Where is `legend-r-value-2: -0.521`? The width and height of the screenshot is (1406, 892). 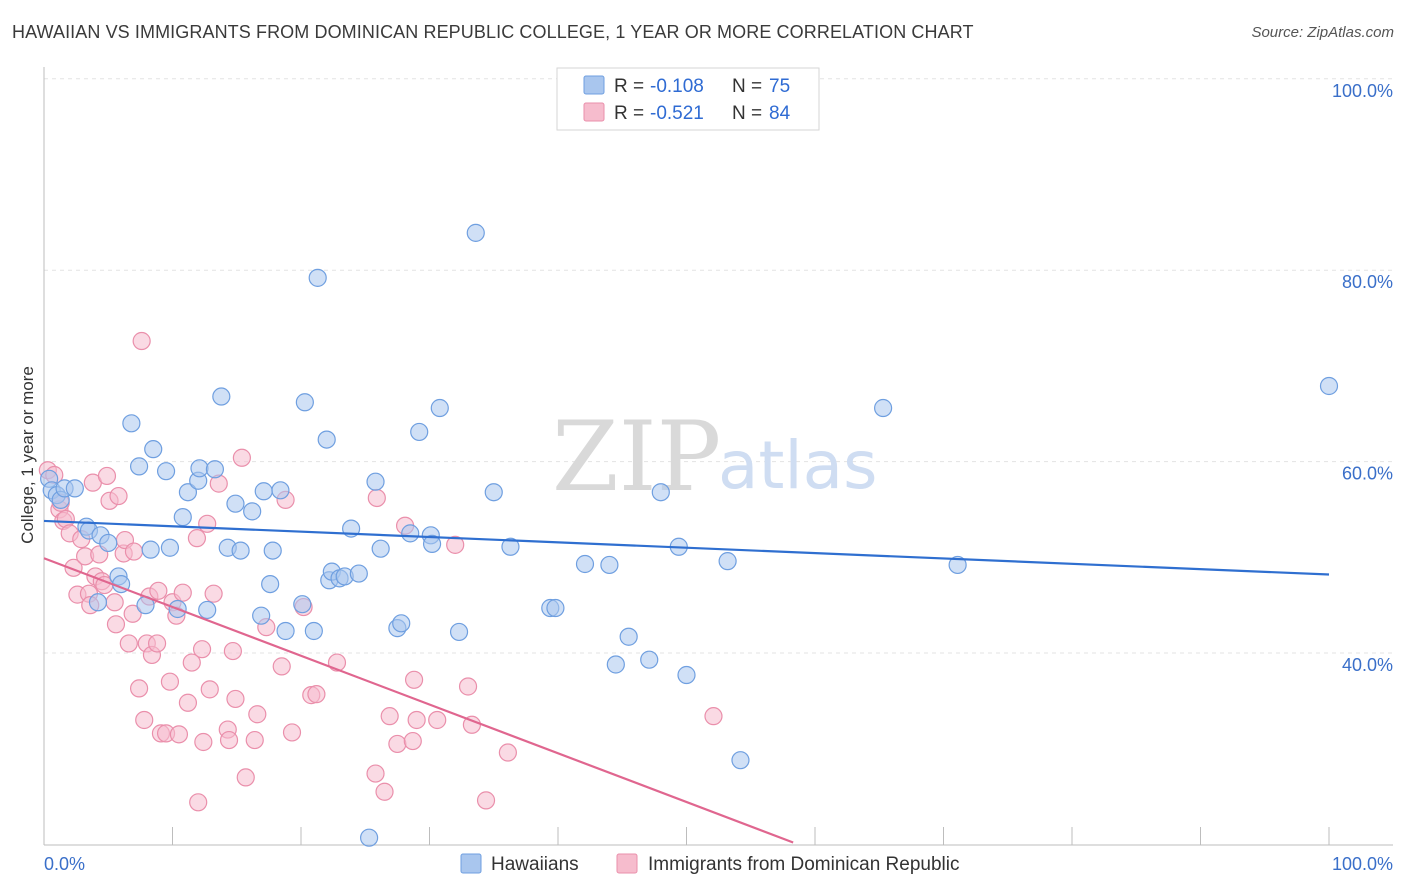
legend-r-value-2: -0.521 is located at coordinates (677, 113).